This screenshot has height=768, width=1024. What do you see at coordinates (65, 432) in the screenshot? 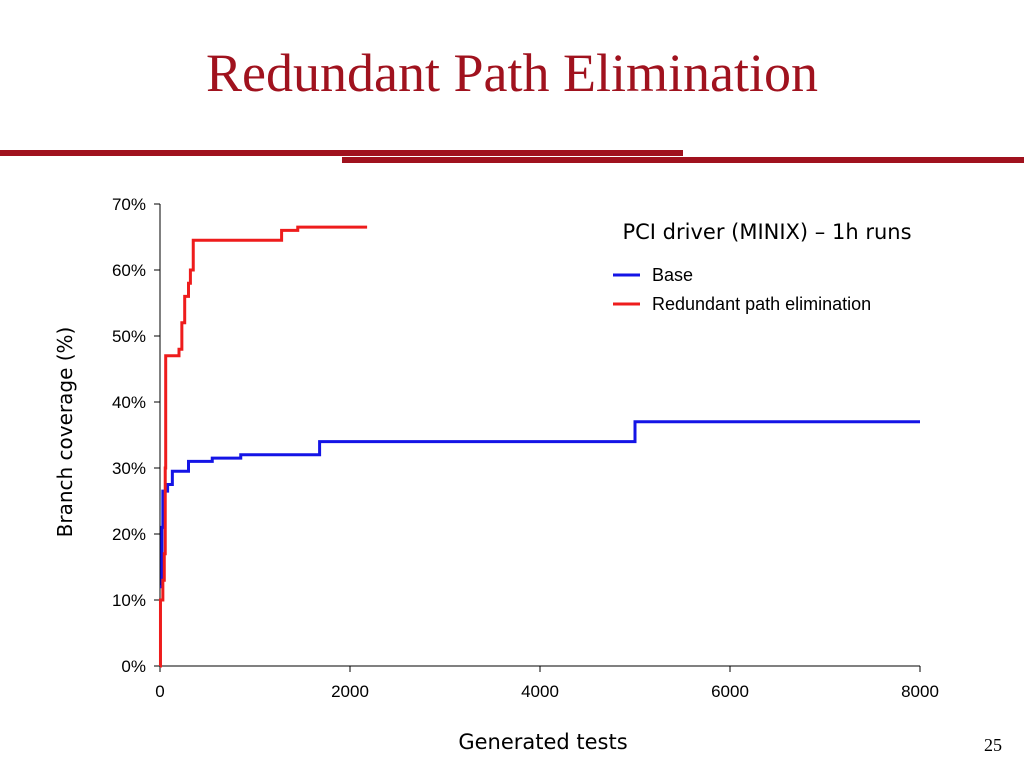
I see `y-axis-label: Branch coverage (%)` at bounding box center [65, 432].